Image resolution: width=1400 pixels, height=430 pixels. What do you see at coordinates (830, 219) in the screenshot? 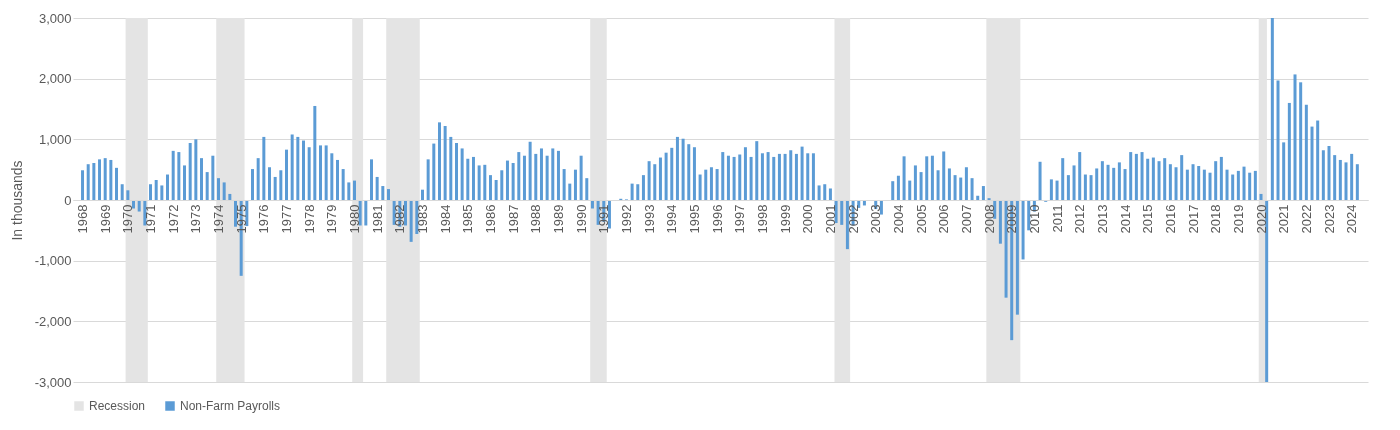
I see `x-tick-label: 2001` at bounding box center [830, 219].